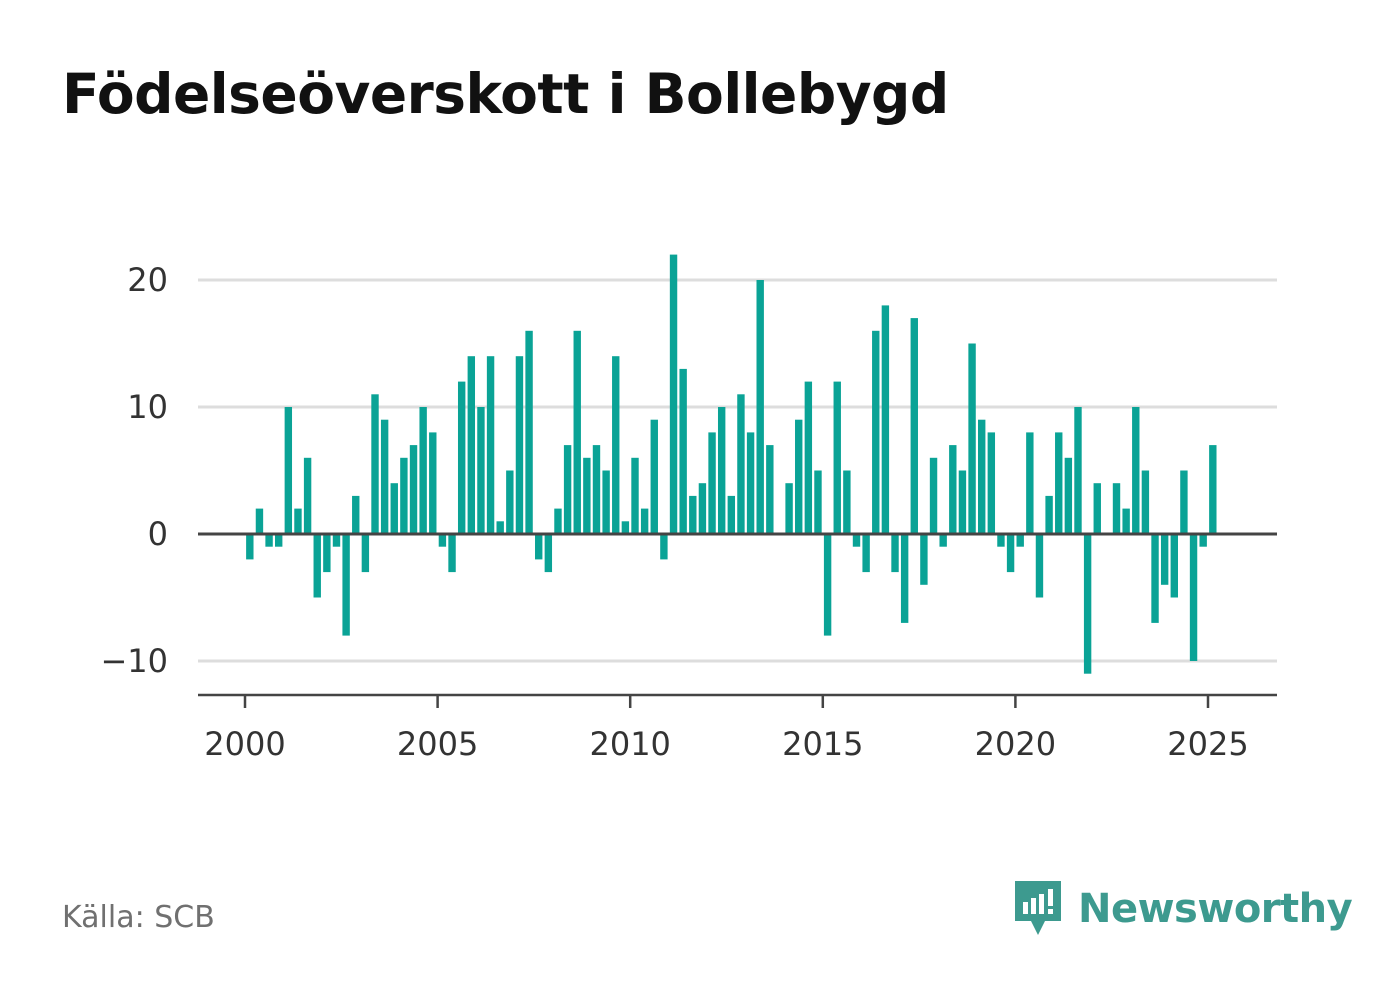 This screenshot has width=1382, height=999. Describe the element at coordinates (134, 661) in the screenshot. I see `y-tick-label: −10` at that location.